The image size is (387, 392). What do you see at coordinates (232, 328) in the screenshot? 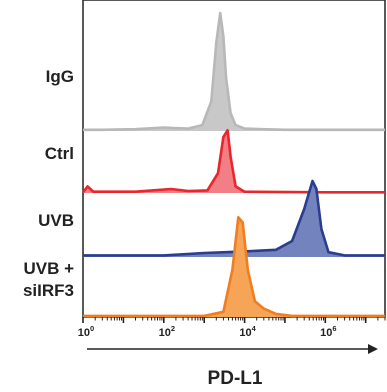
I see `x-axis-ticks: 10⁰ 10² 10⁴ 10⁶` at bounding box center [232, 328].